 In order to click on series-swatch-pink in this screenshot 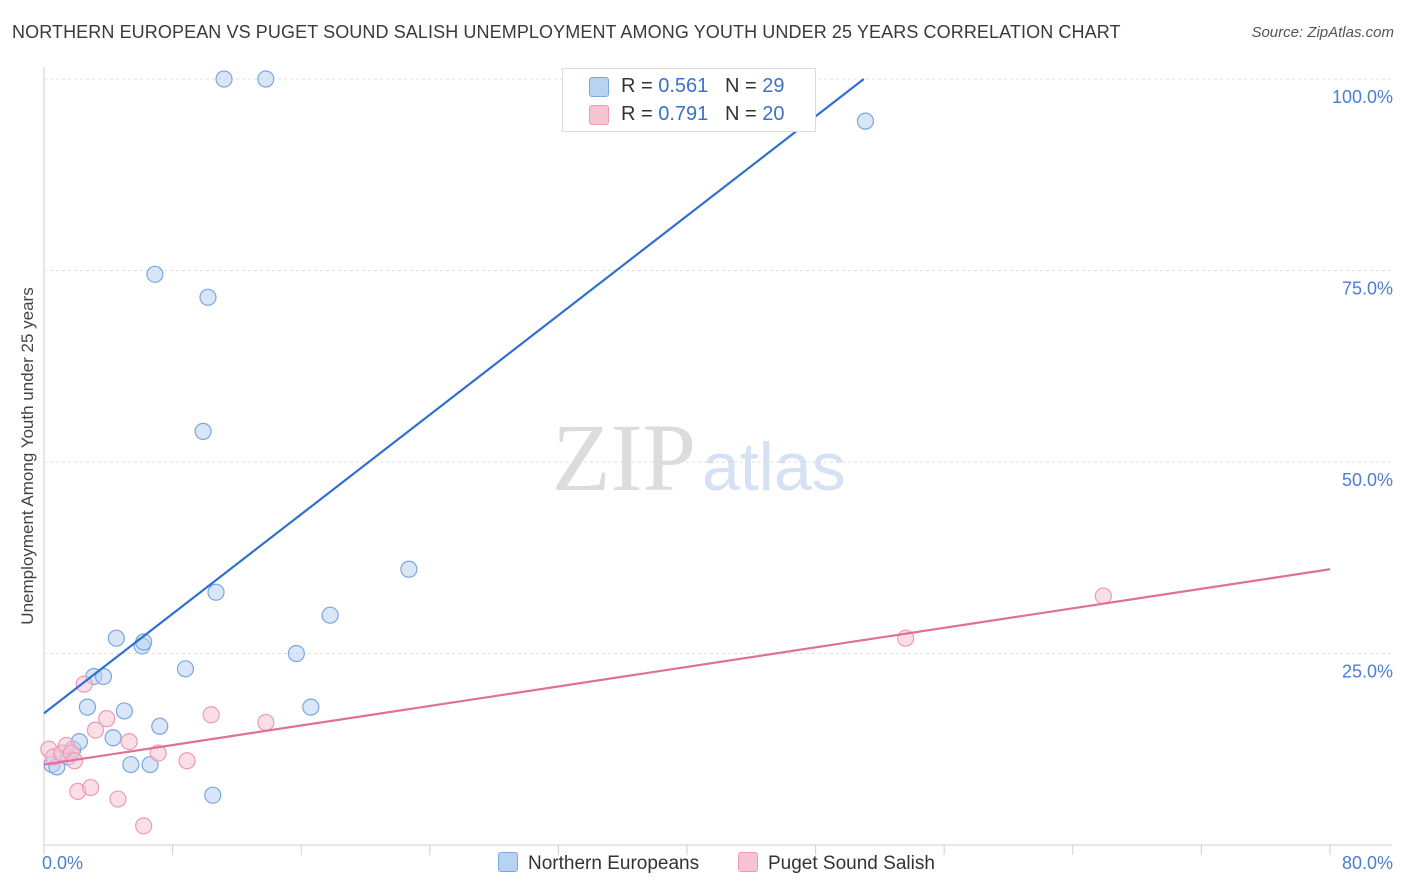, I will do `click(748, 862)`.